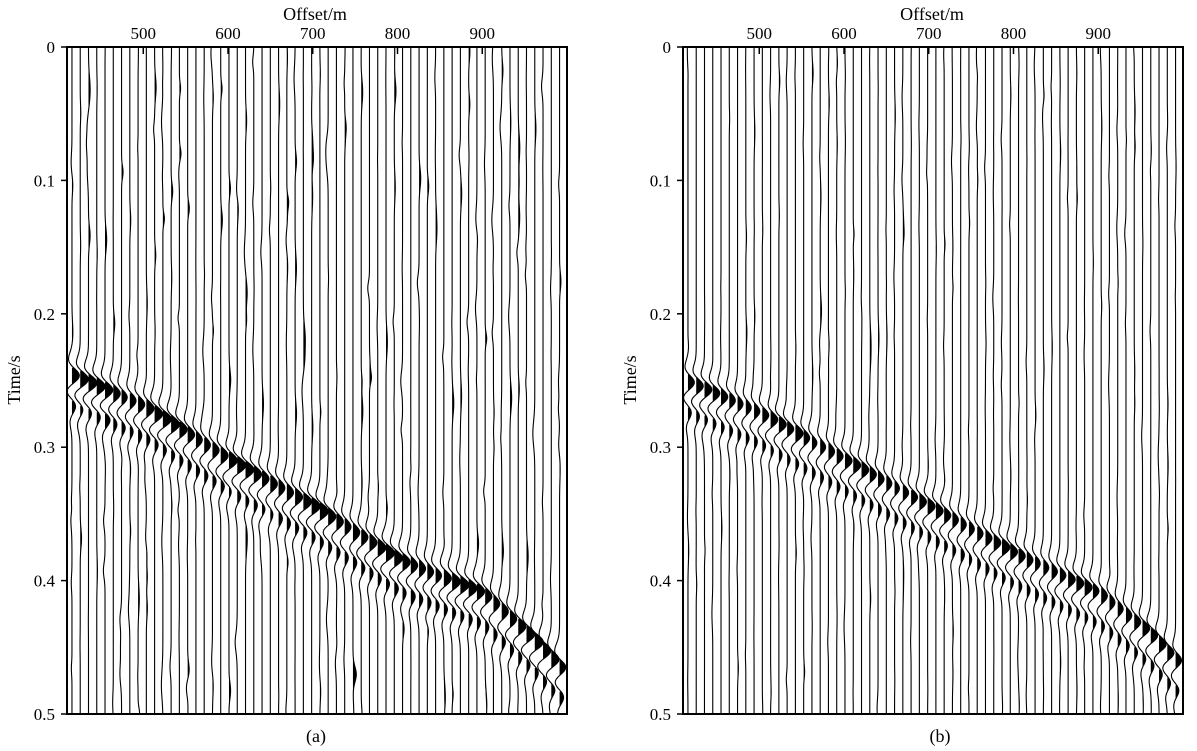  Describe the element at coordinates (44, 447) in the screenshot. I see `y-tick-label-a: 0.3` at that location.